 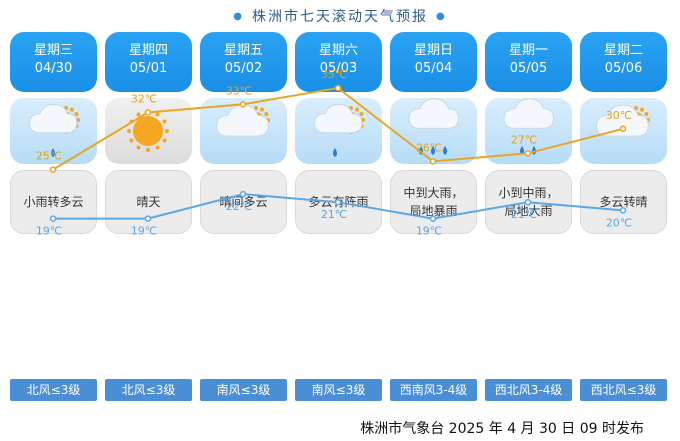 I want to click on day-column: 星期二 05/06 多云转晴, so click(x=623, y=133).